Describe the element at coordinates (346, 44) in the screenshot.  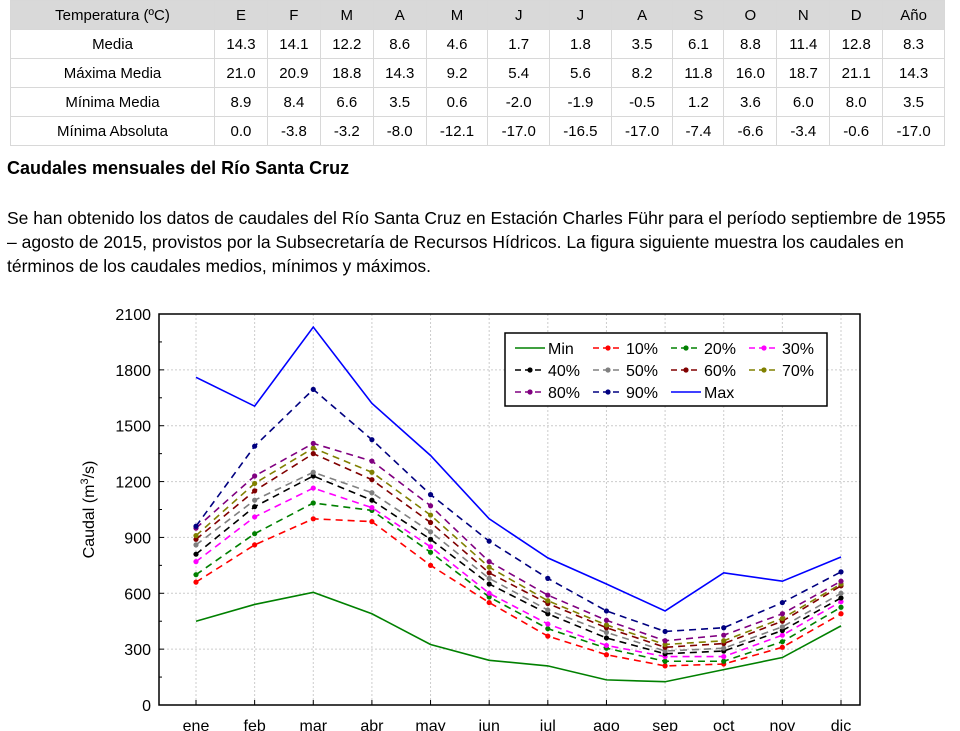
I see `table-cell: 12.2` at that location.